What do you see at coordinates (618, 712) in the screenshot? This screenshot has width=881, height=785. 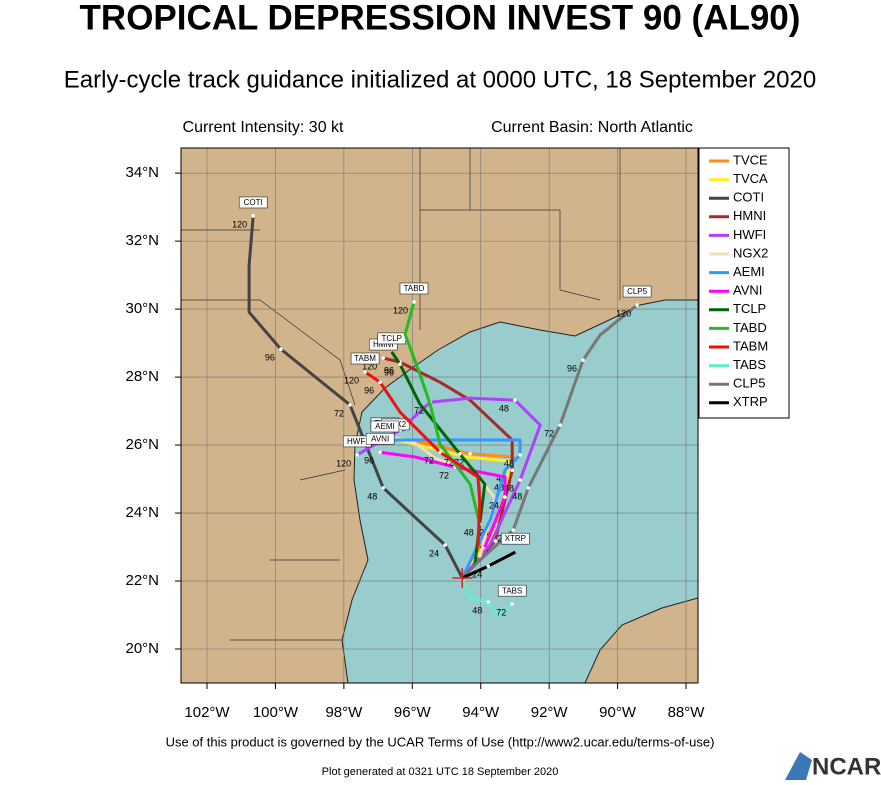 I see `x-tick-label: 90°W` at bounding box center [618, 712].